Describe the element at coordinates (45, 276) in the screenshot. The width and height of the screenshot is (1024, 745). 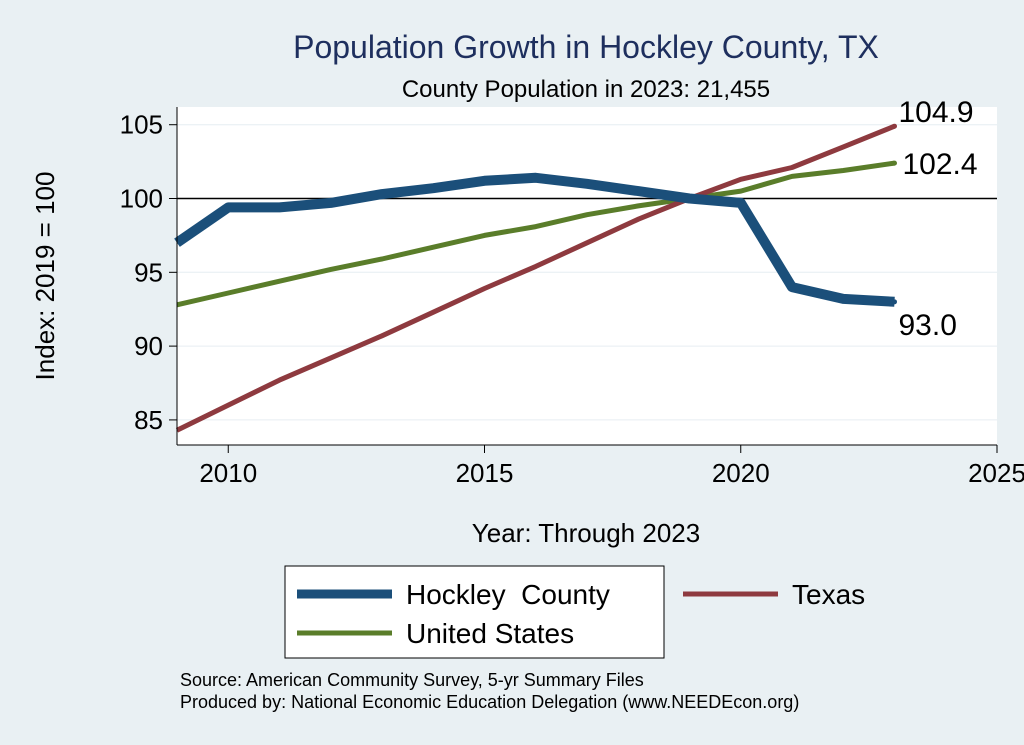
I see `y-axis-label: Index: 2019 = 100` at that location.